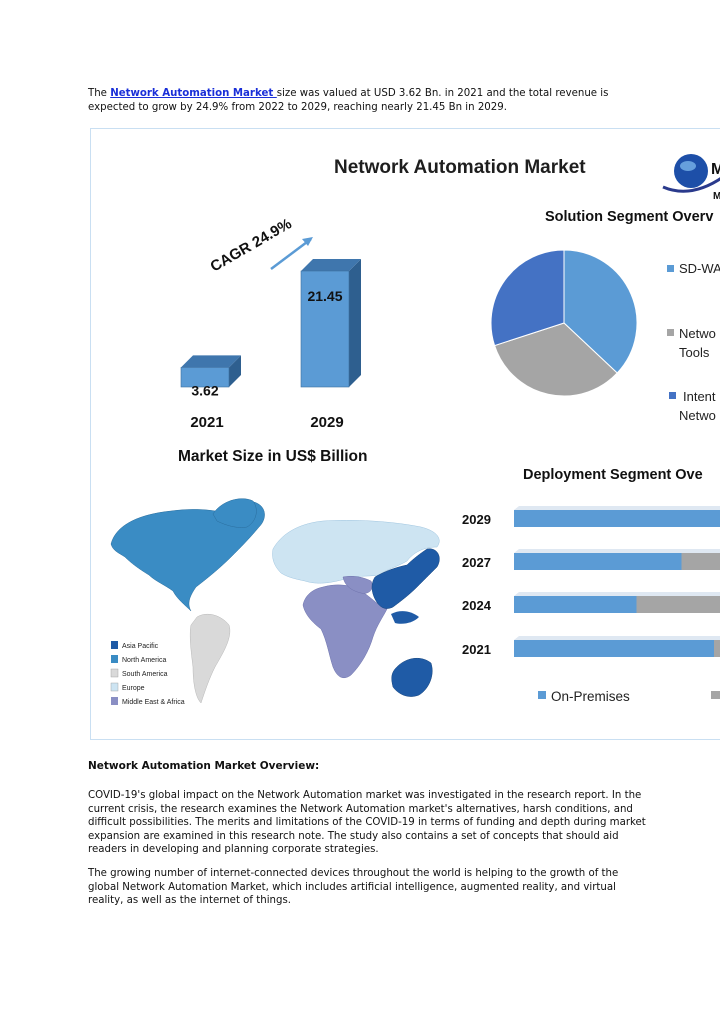  What do you see at coordinates (114, 687) in the screenshot?
I see `map-legend-swatch-europe` at bounding box center [114, 687].